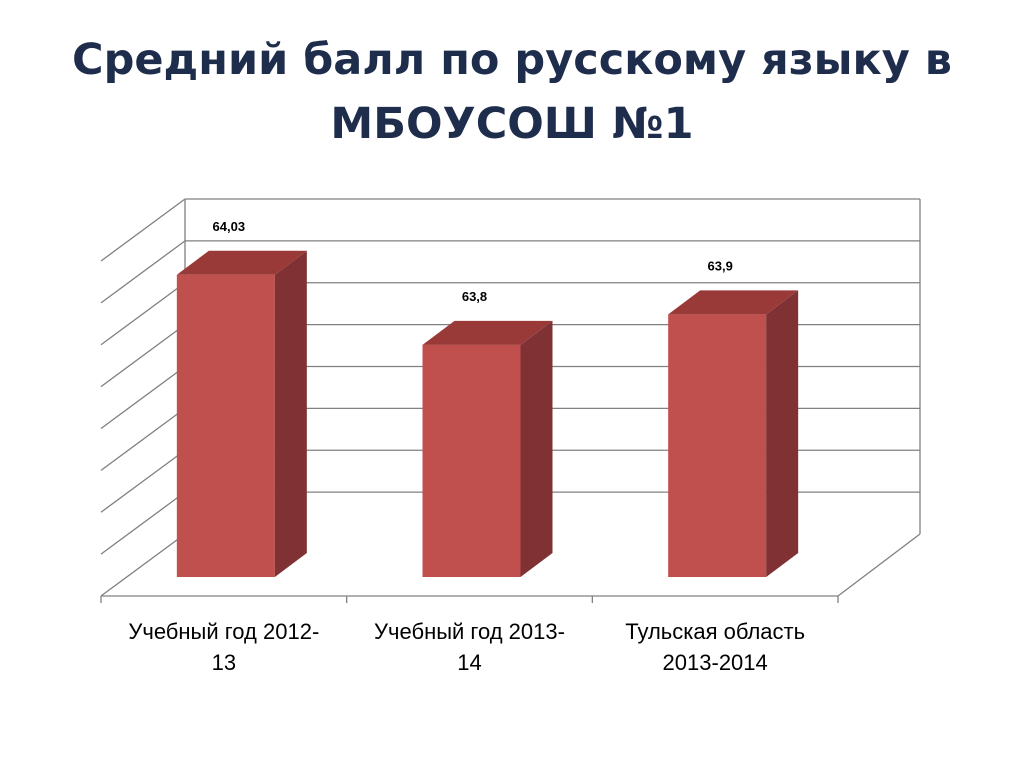 The height and width of the screenshot is (768, 1024). I want to click on category-label: Учебный год 2013-, so click(469, 631).